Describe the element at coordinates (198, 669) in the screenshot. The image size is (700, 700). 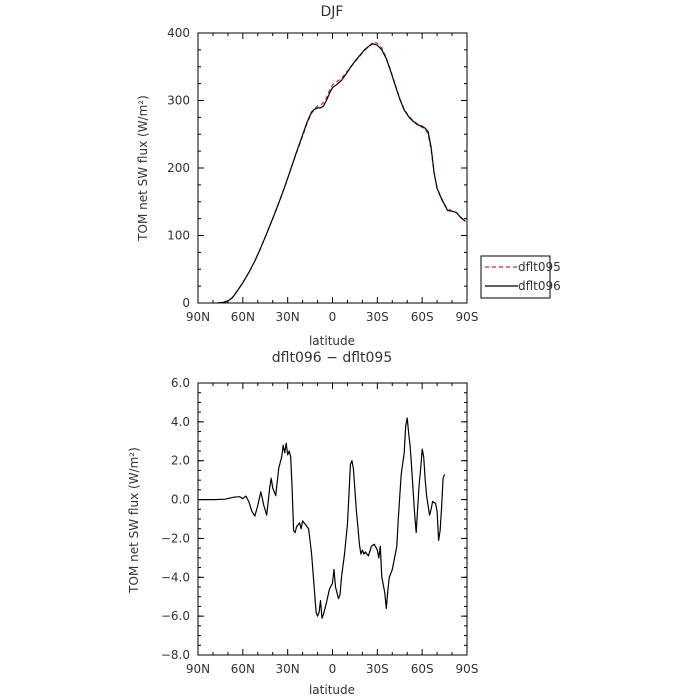
I see `bottom-x-tick-label: 90N` at that location.